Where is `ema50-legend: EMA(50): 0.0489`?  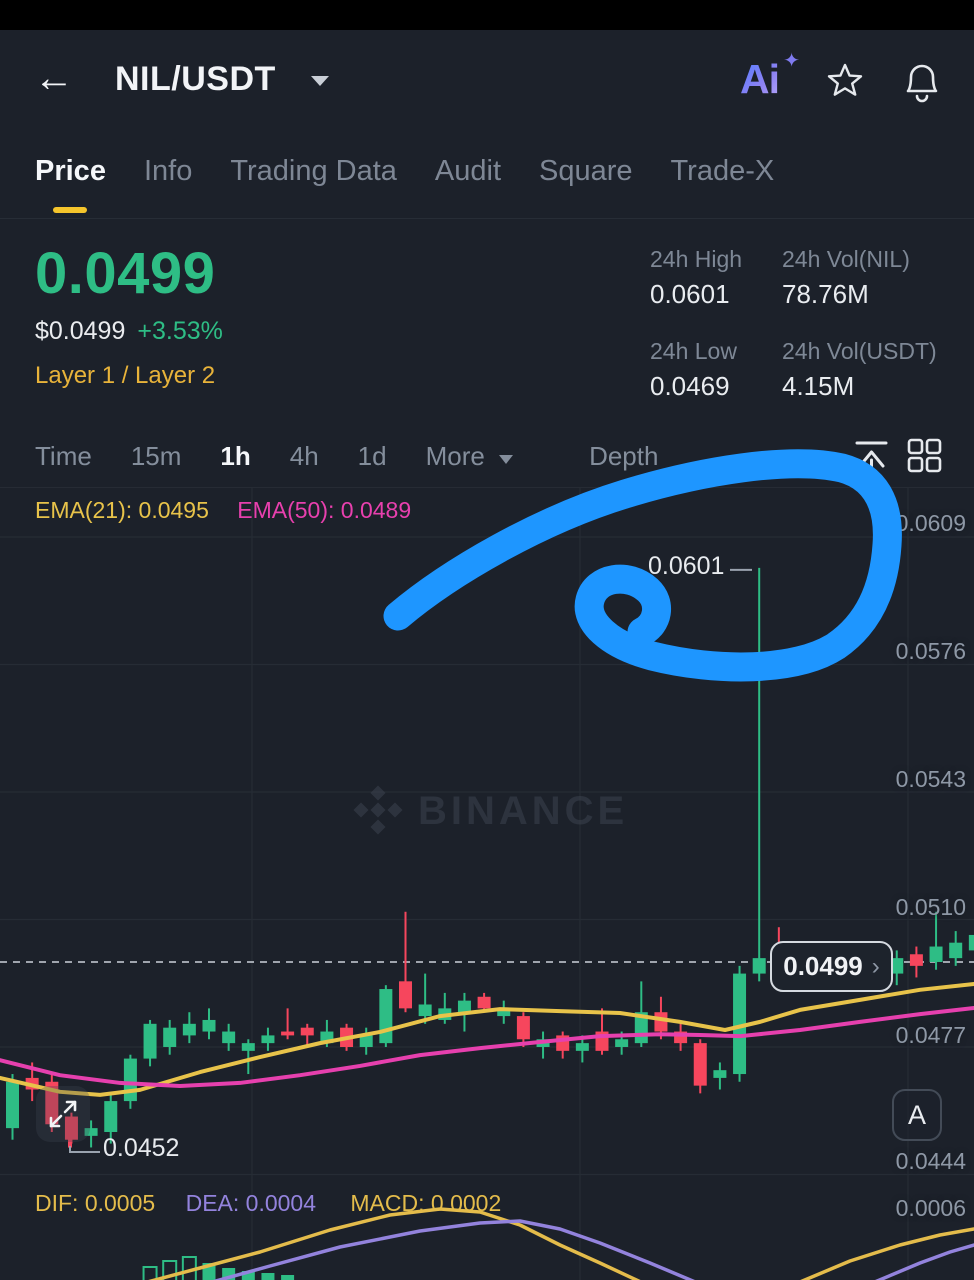 ema50-legend: EMA(50): 0.0489 is located at coordinates (324, 510).